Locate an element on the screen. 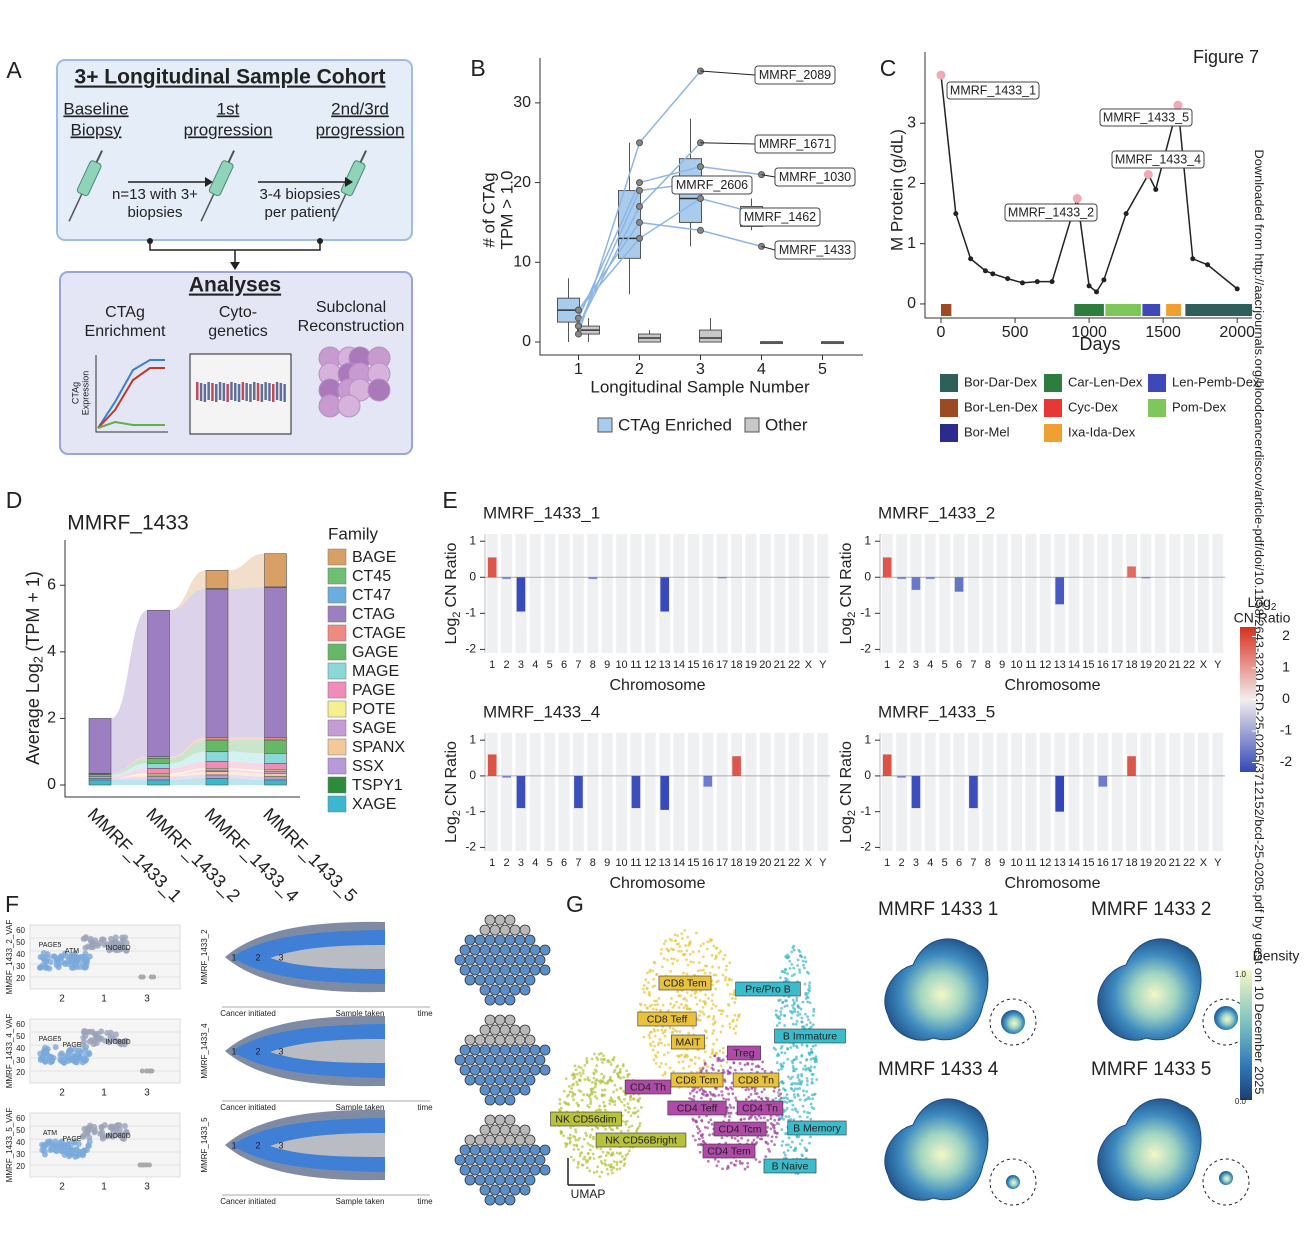  x-tick-label: Y is located at coordinates (823, 665).